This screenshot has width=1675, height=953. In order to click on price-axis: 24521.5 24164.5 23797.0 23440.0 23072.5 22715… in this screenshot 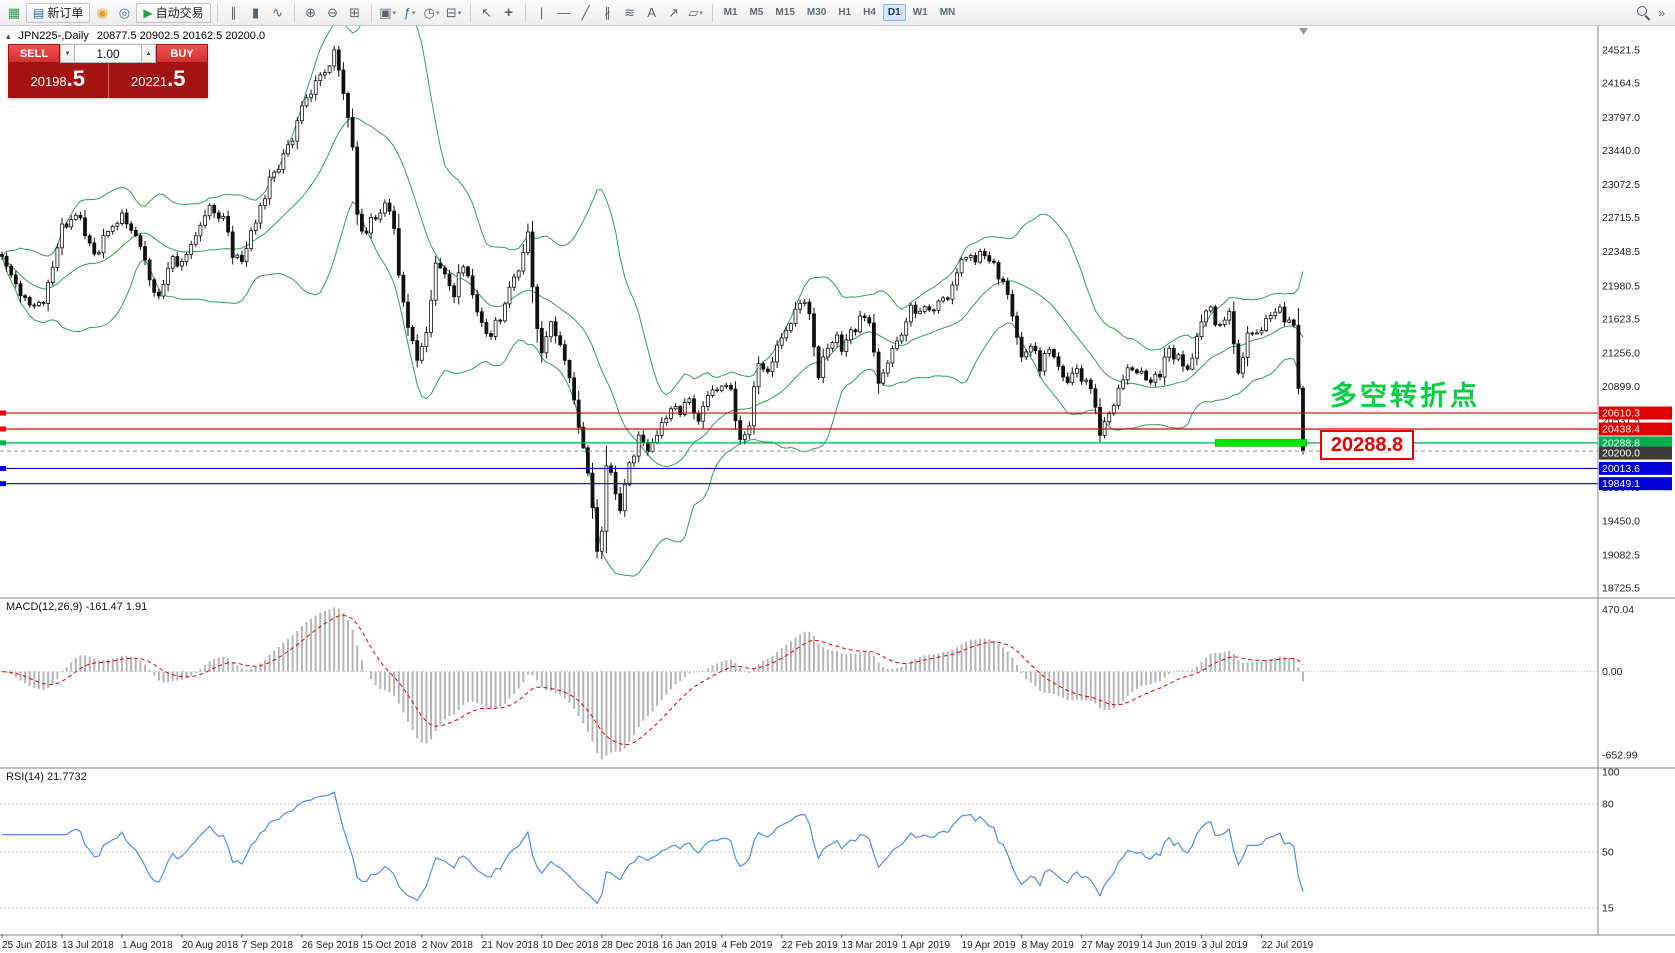, I will do `click(1634, 480)`.